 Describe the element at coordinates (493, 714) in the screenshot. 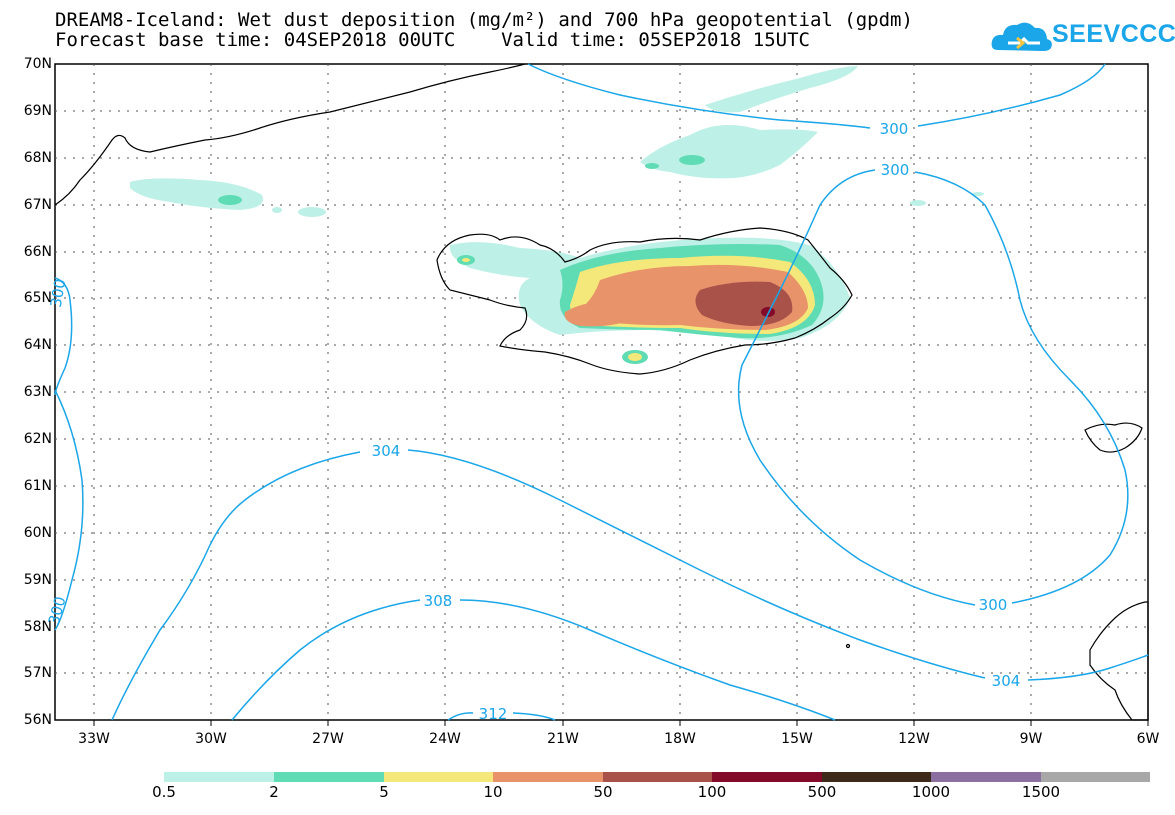

I see `contour-label-312: 312` at that location.